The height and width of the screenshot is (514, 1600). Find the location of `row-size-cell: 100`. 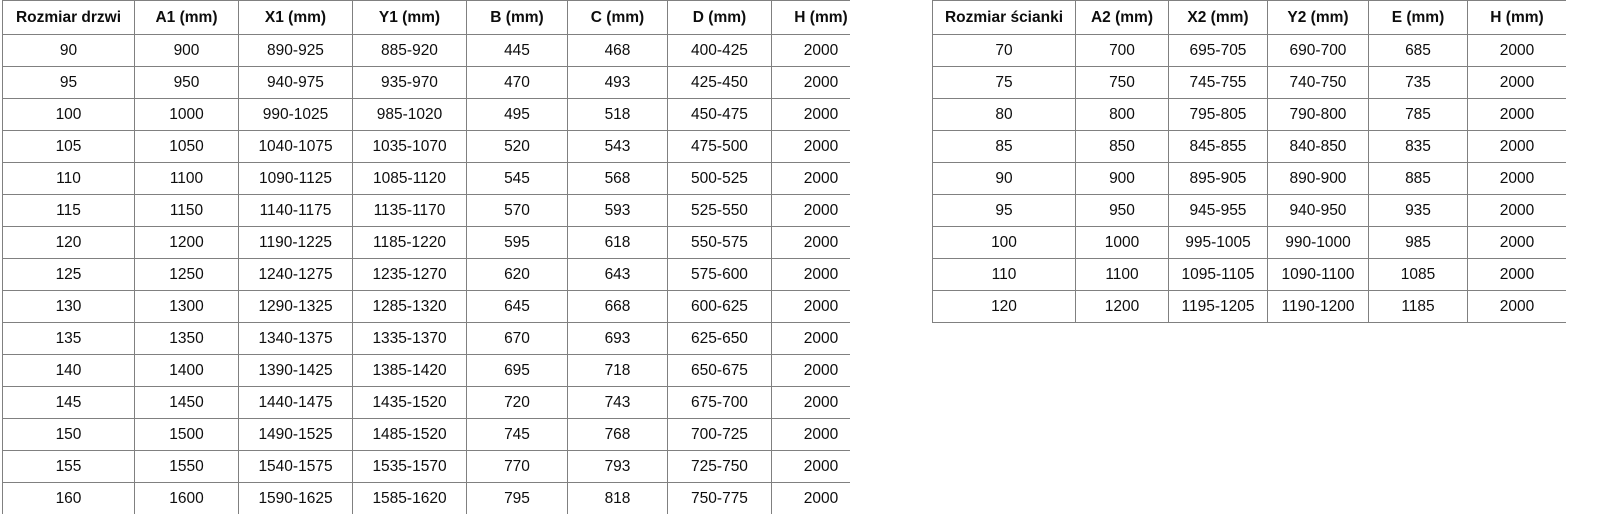

row-size-cell: 100 is located at coordinates (1004, 242).